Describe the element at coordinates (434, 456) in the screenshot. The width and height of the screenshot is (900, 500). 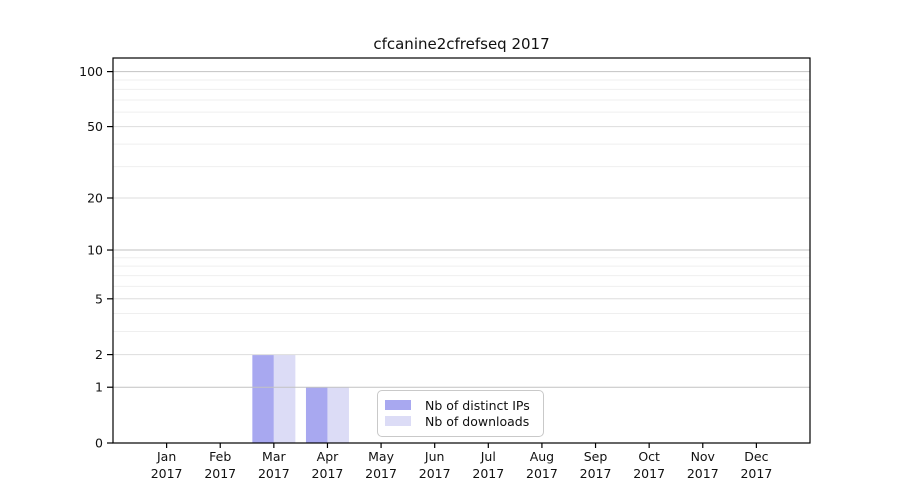
I see `x-tick-label-month: Jun` at that location.